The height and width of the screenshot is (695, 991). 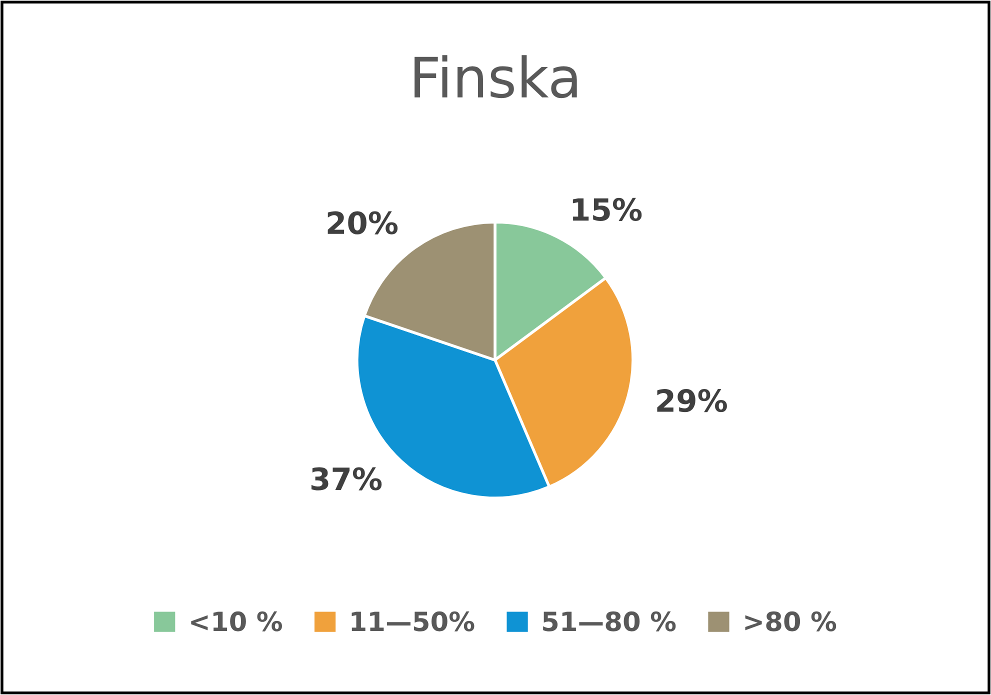 What do you see at coordinates (346, 478) in the screenshot?
I see `data-label: 37%` at bounding box center [346, 478].